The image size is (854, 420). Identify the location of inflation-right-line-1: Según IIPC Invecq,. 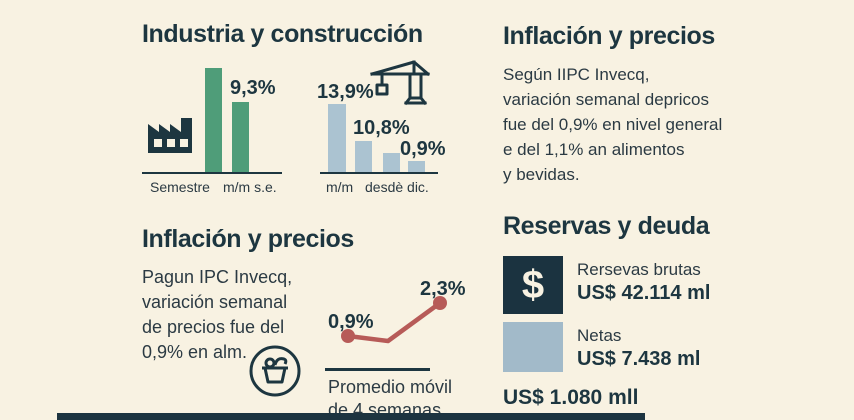
(576, 74).